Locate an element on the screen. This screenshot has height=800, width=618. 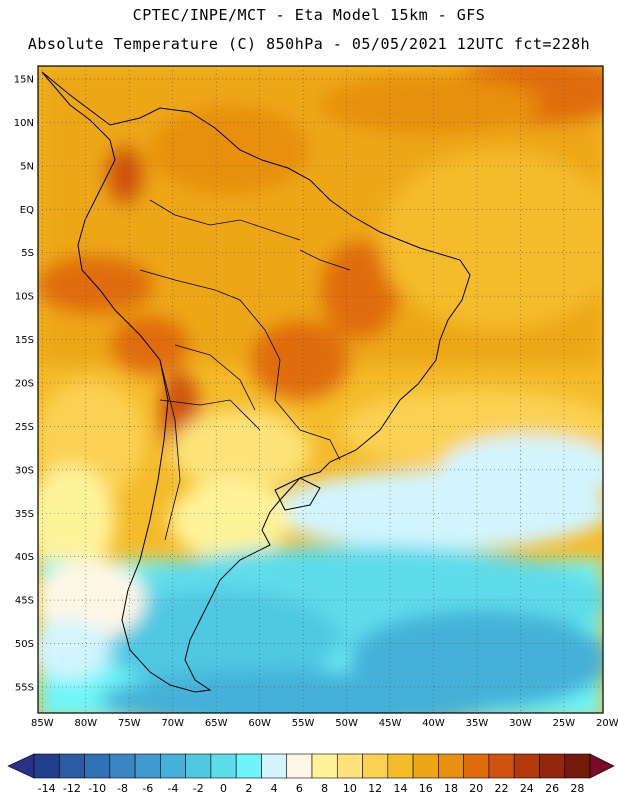
latitude-label: 10N is located at coordinates (24, 123).